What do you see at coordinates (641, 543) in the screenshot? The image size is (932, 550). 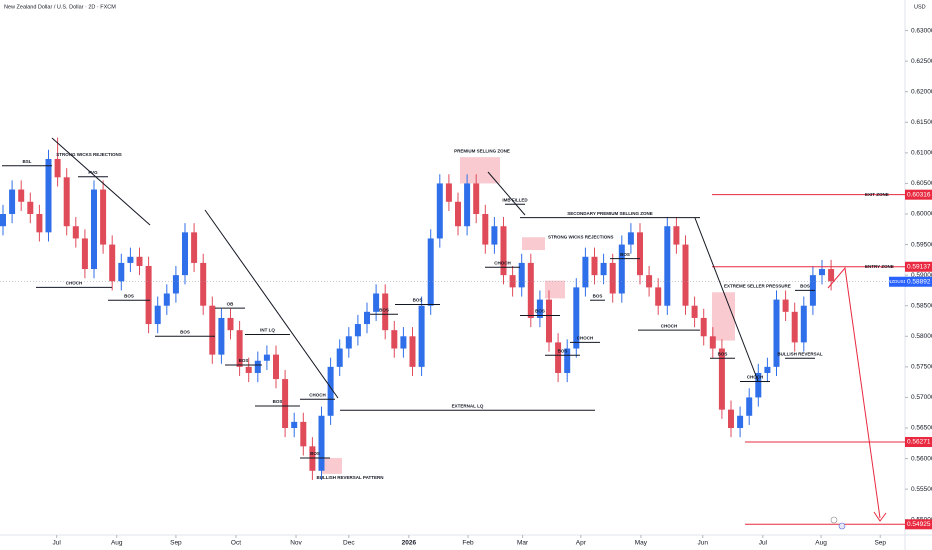 I see `x-tick-label: May` at bounding box center [641, 543].